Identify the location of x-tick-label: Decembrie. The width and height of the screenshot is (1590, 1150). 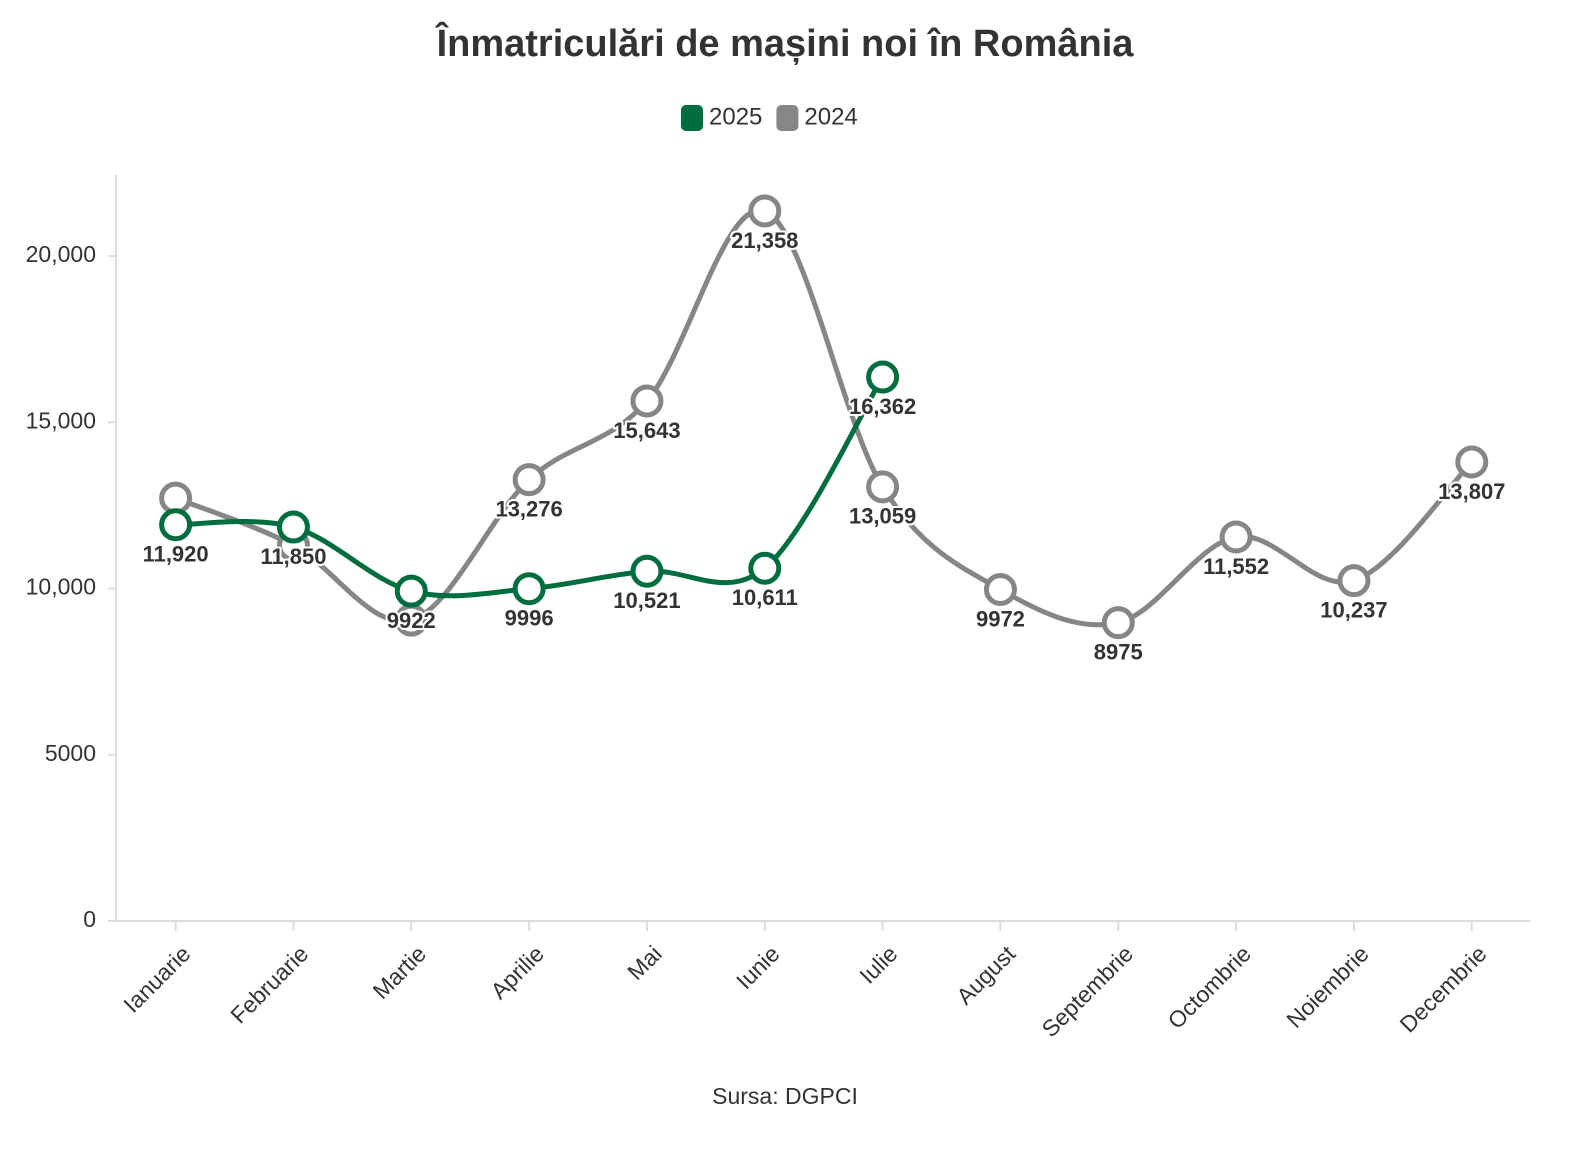
(1443, 988).